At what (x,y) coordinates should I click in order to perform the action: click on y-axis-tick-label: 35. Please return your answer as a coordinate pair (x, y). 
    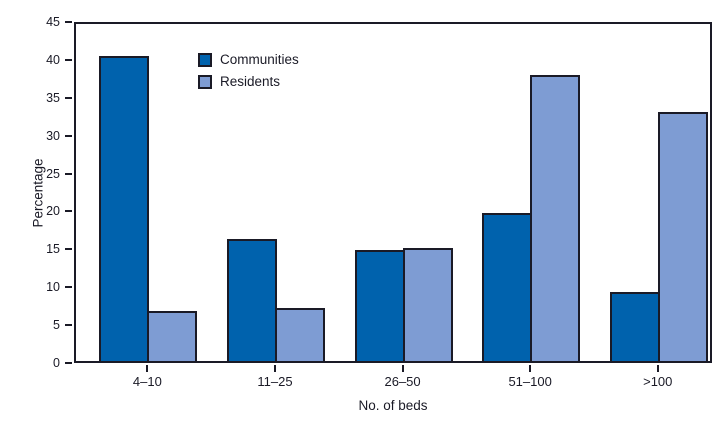
    Looking at the image, I should click on (53, 97).